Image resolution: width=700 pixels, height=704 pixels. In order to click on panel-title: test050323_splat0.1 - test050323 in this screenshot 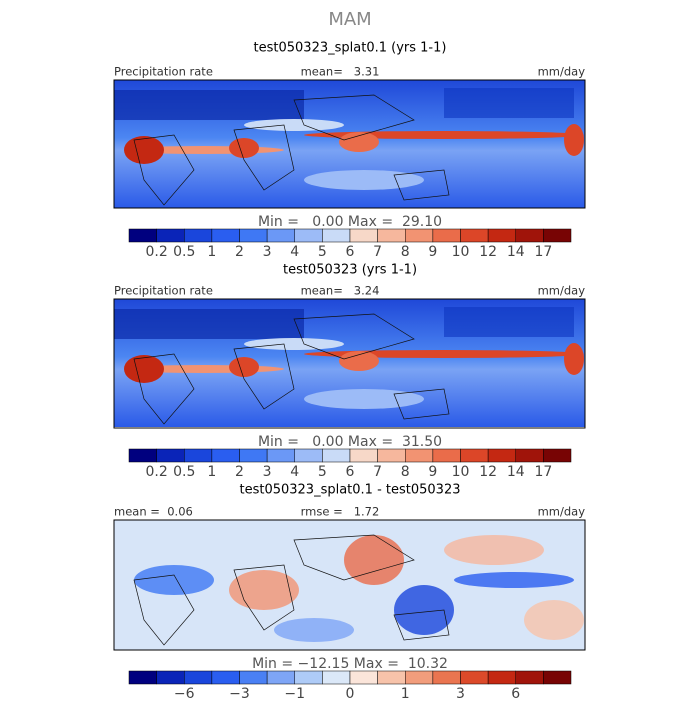, I will do `click(349, 490)`.